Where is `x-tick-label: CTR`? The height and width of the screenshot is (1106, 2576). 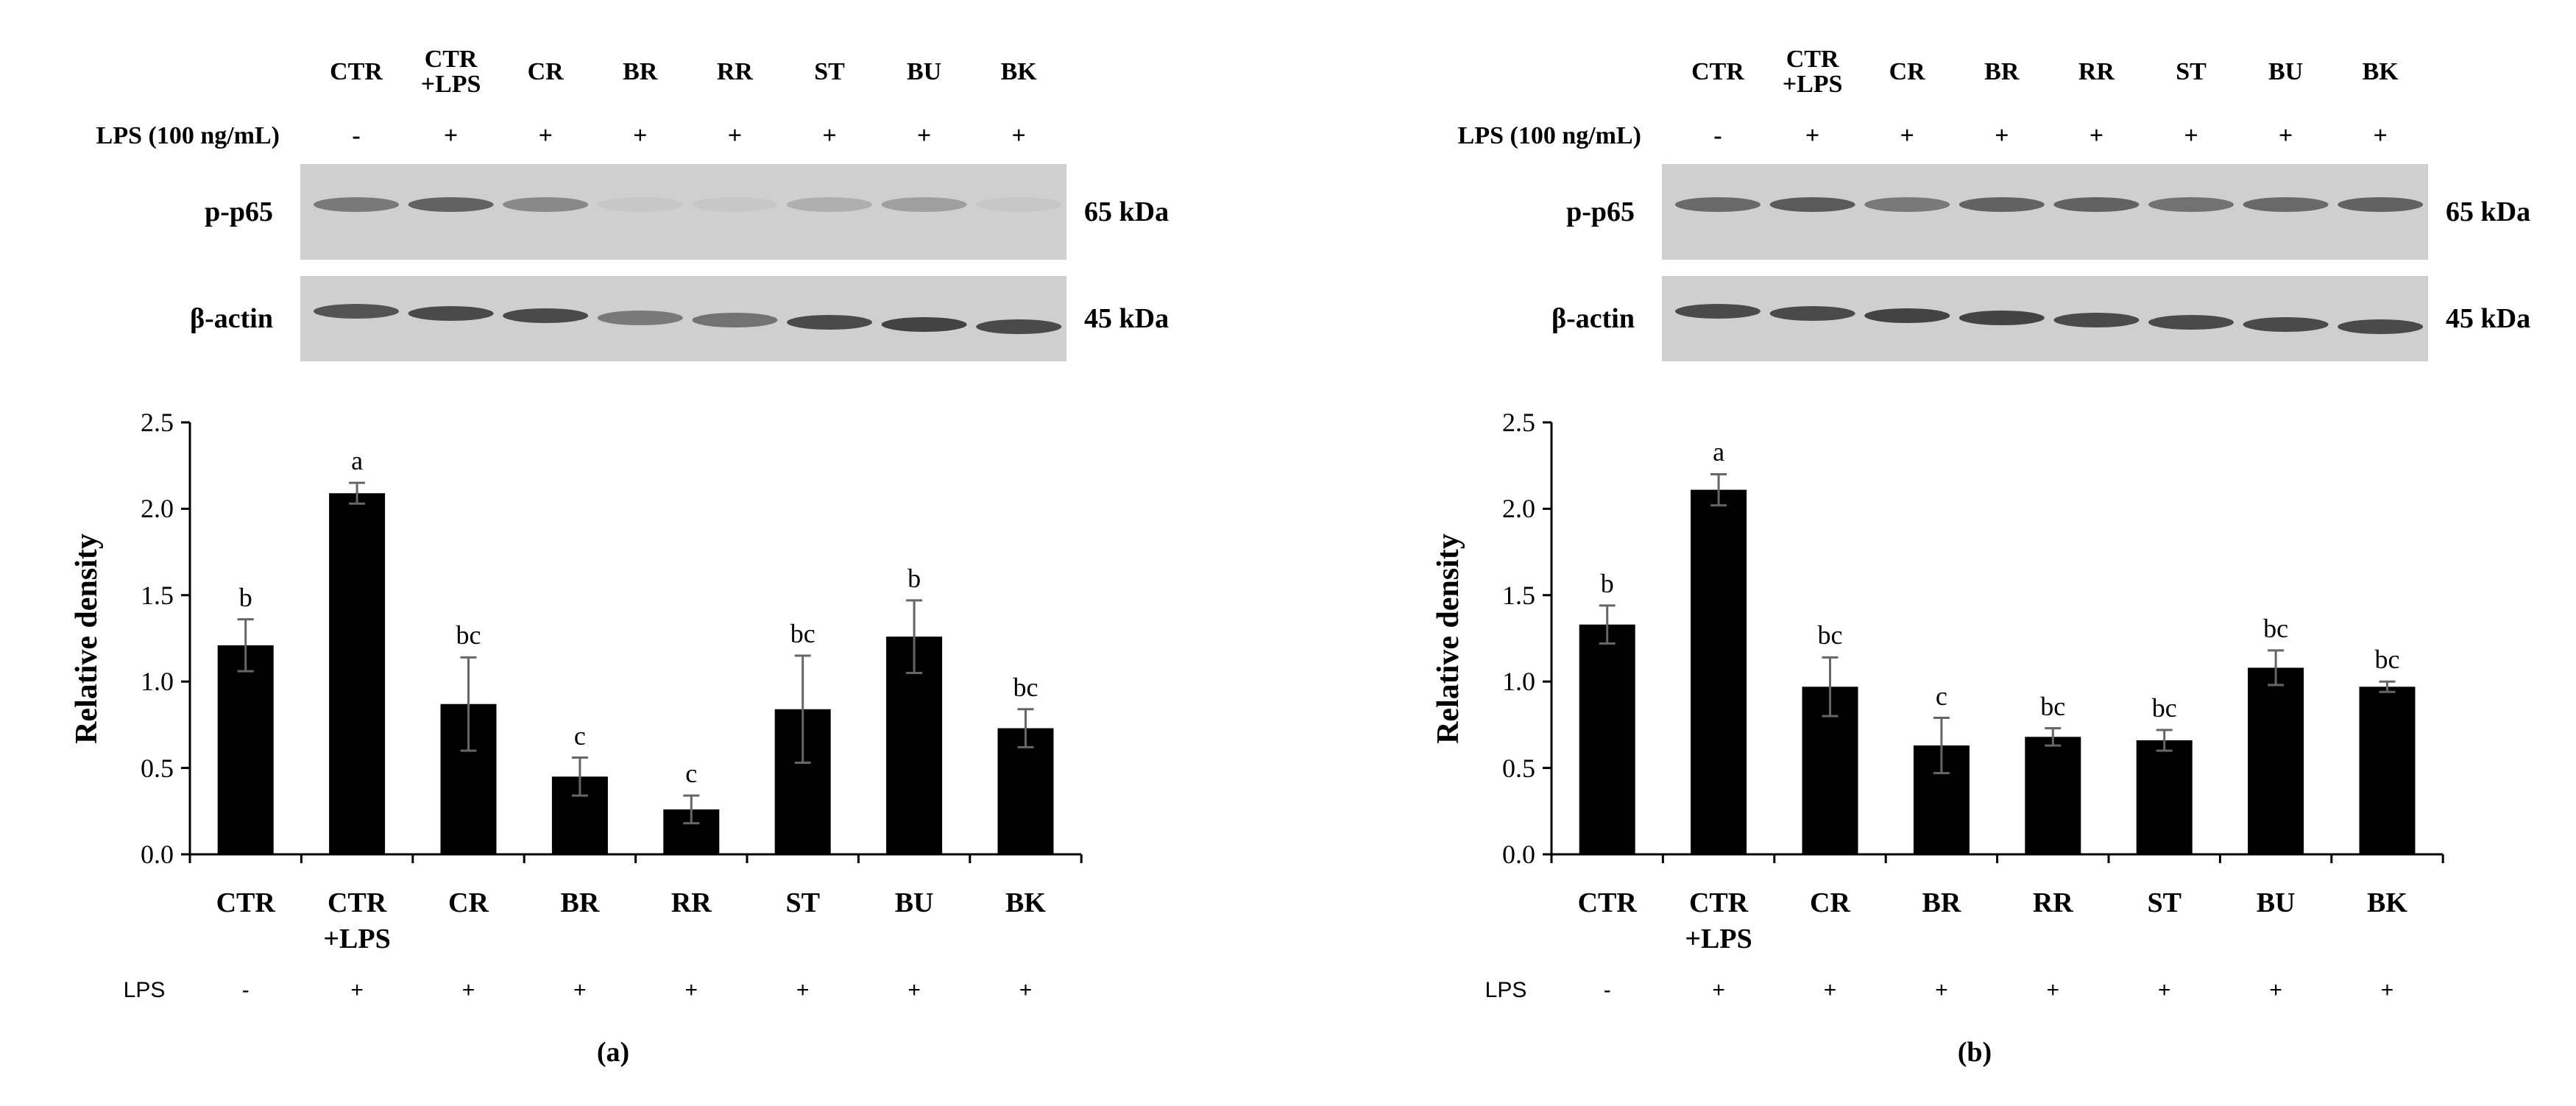 x-tick-label: CTR is located at coordinates (1607, 903).